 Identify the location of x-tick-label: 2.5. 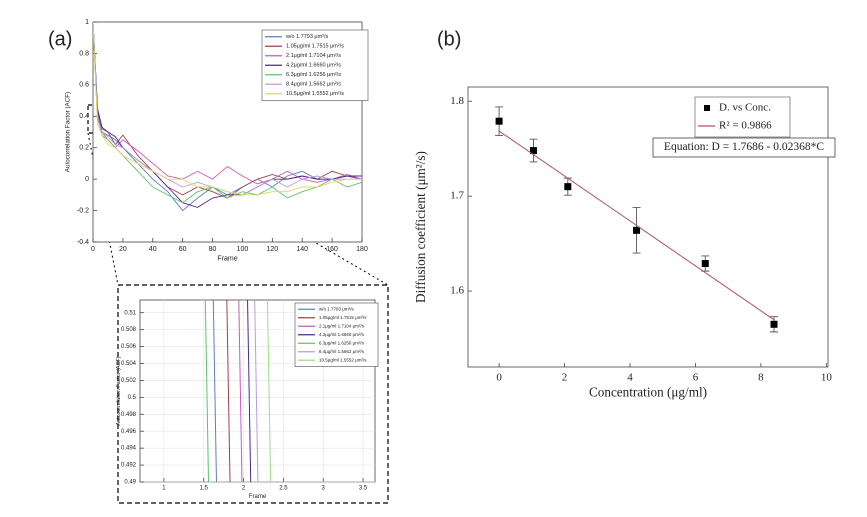
(283, 489).